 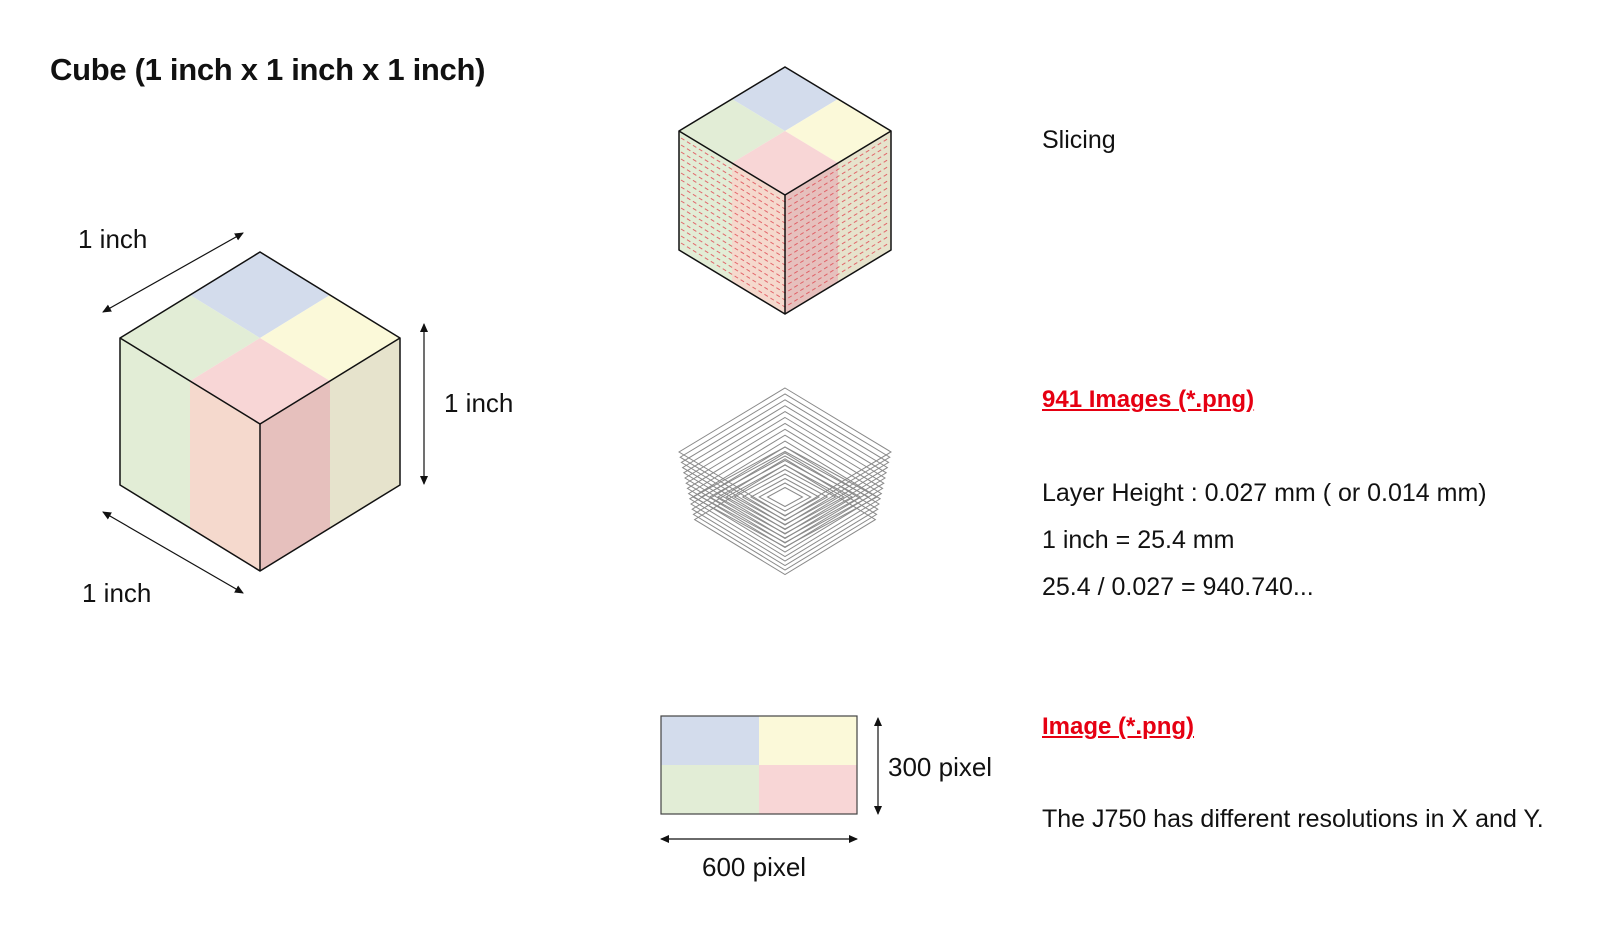 I want to click on image-illustration, so click(x=771, y=779).